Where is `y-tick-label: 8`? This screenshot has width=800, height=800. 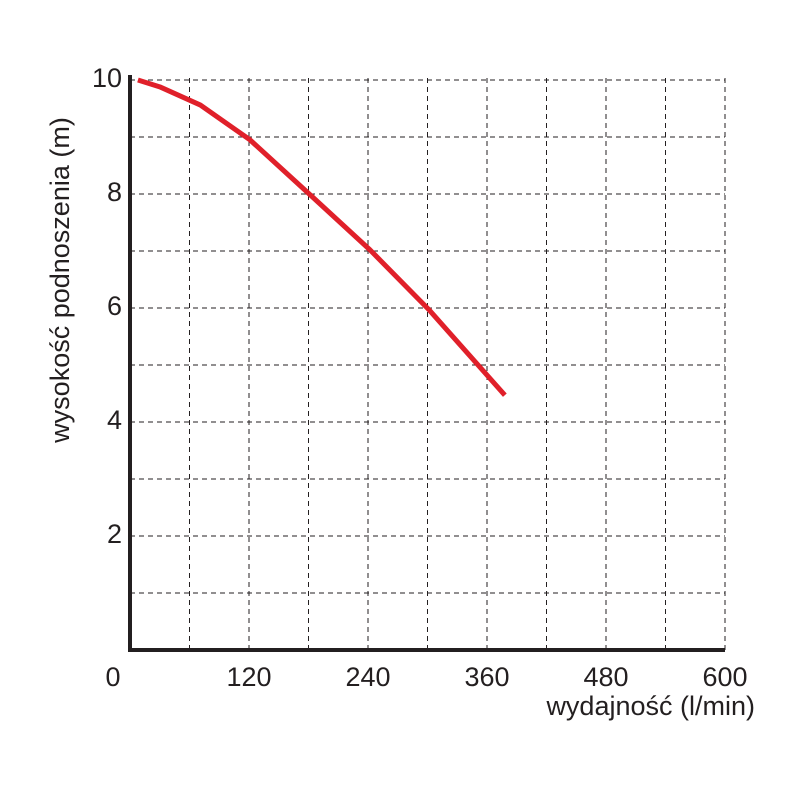 y-tick-label: 8 is located at coordinates (114, 192).